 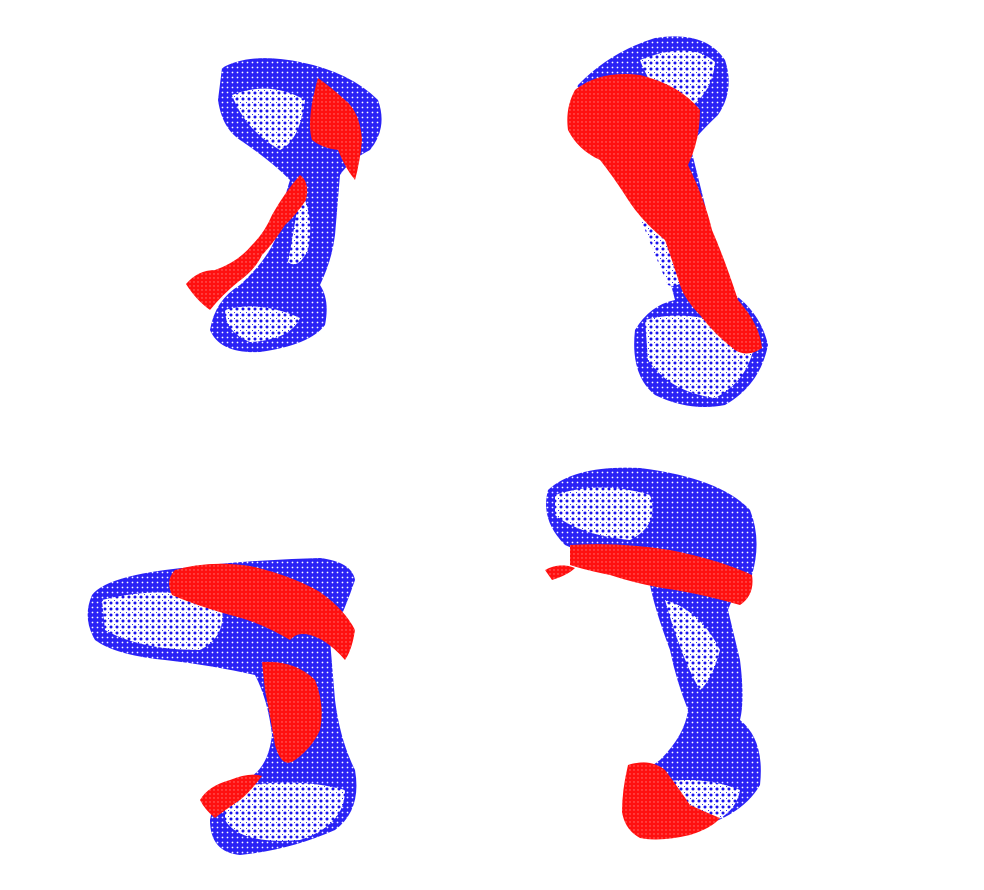 I want to click on point-cloud-panel-top-right, so click(x=667, y=222).